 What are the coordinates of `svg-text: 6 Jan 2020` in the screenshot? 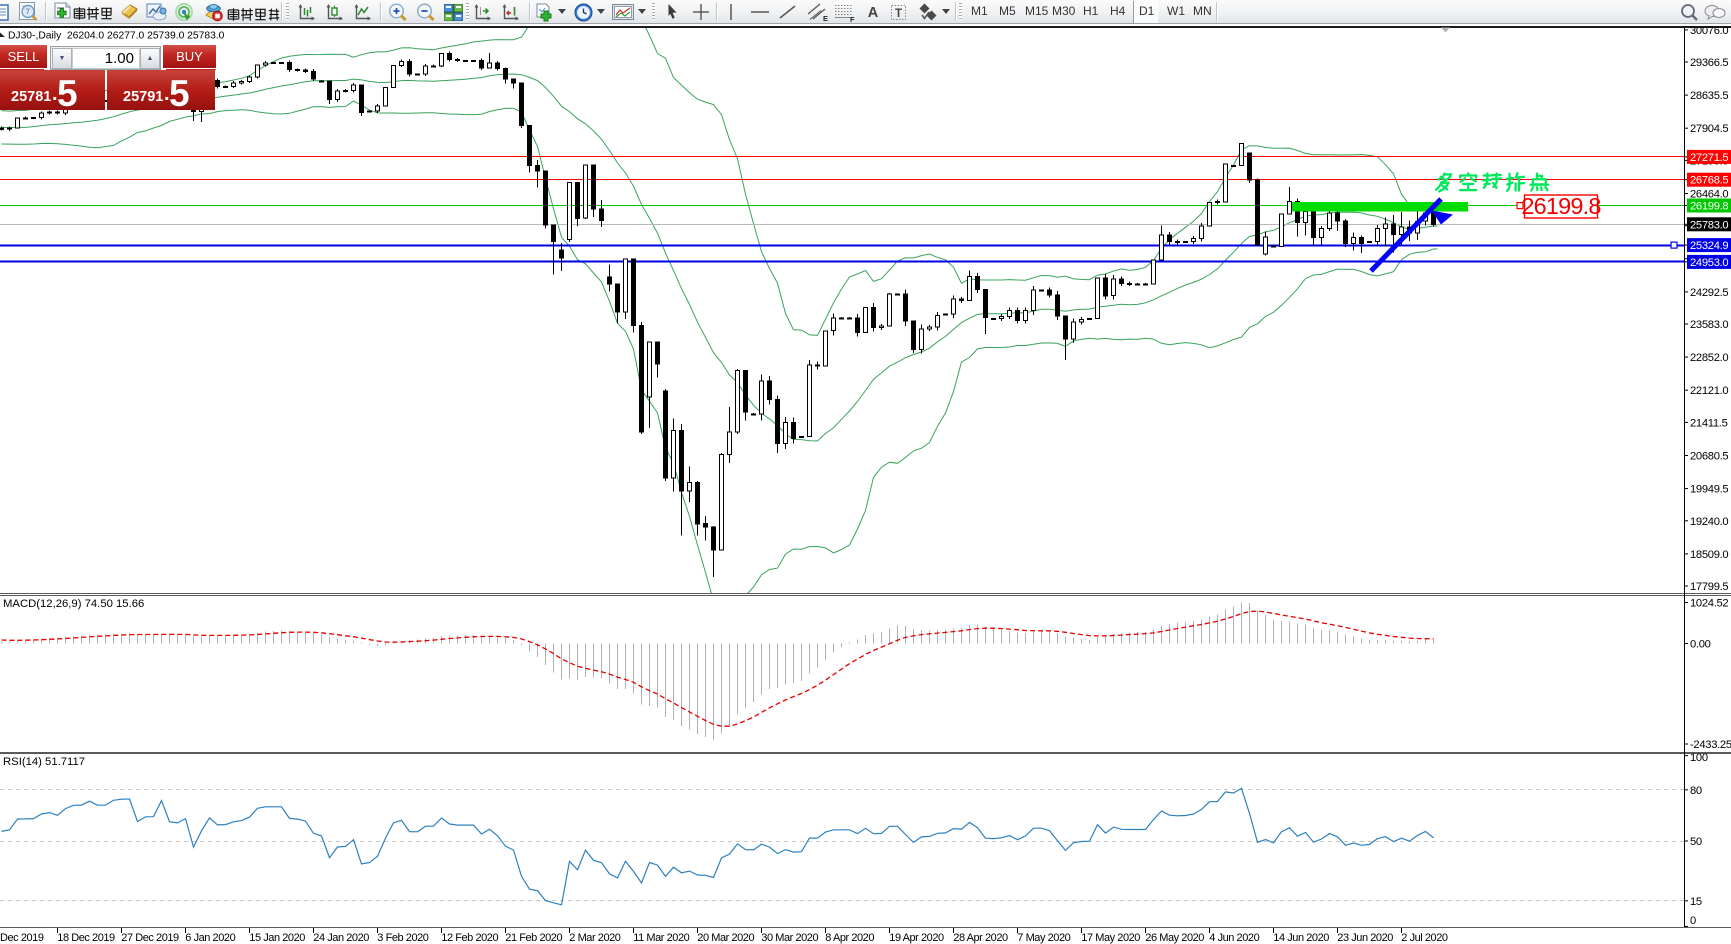 It's located at (210, 938).